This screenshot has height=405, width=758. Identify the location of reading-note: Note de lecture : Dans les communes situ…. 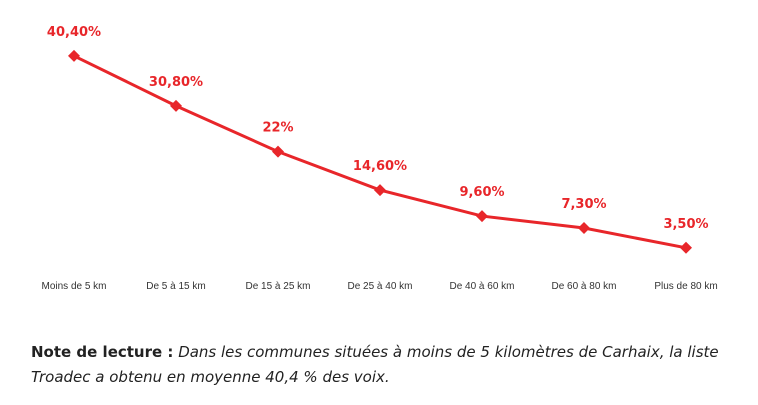
(391, 365).